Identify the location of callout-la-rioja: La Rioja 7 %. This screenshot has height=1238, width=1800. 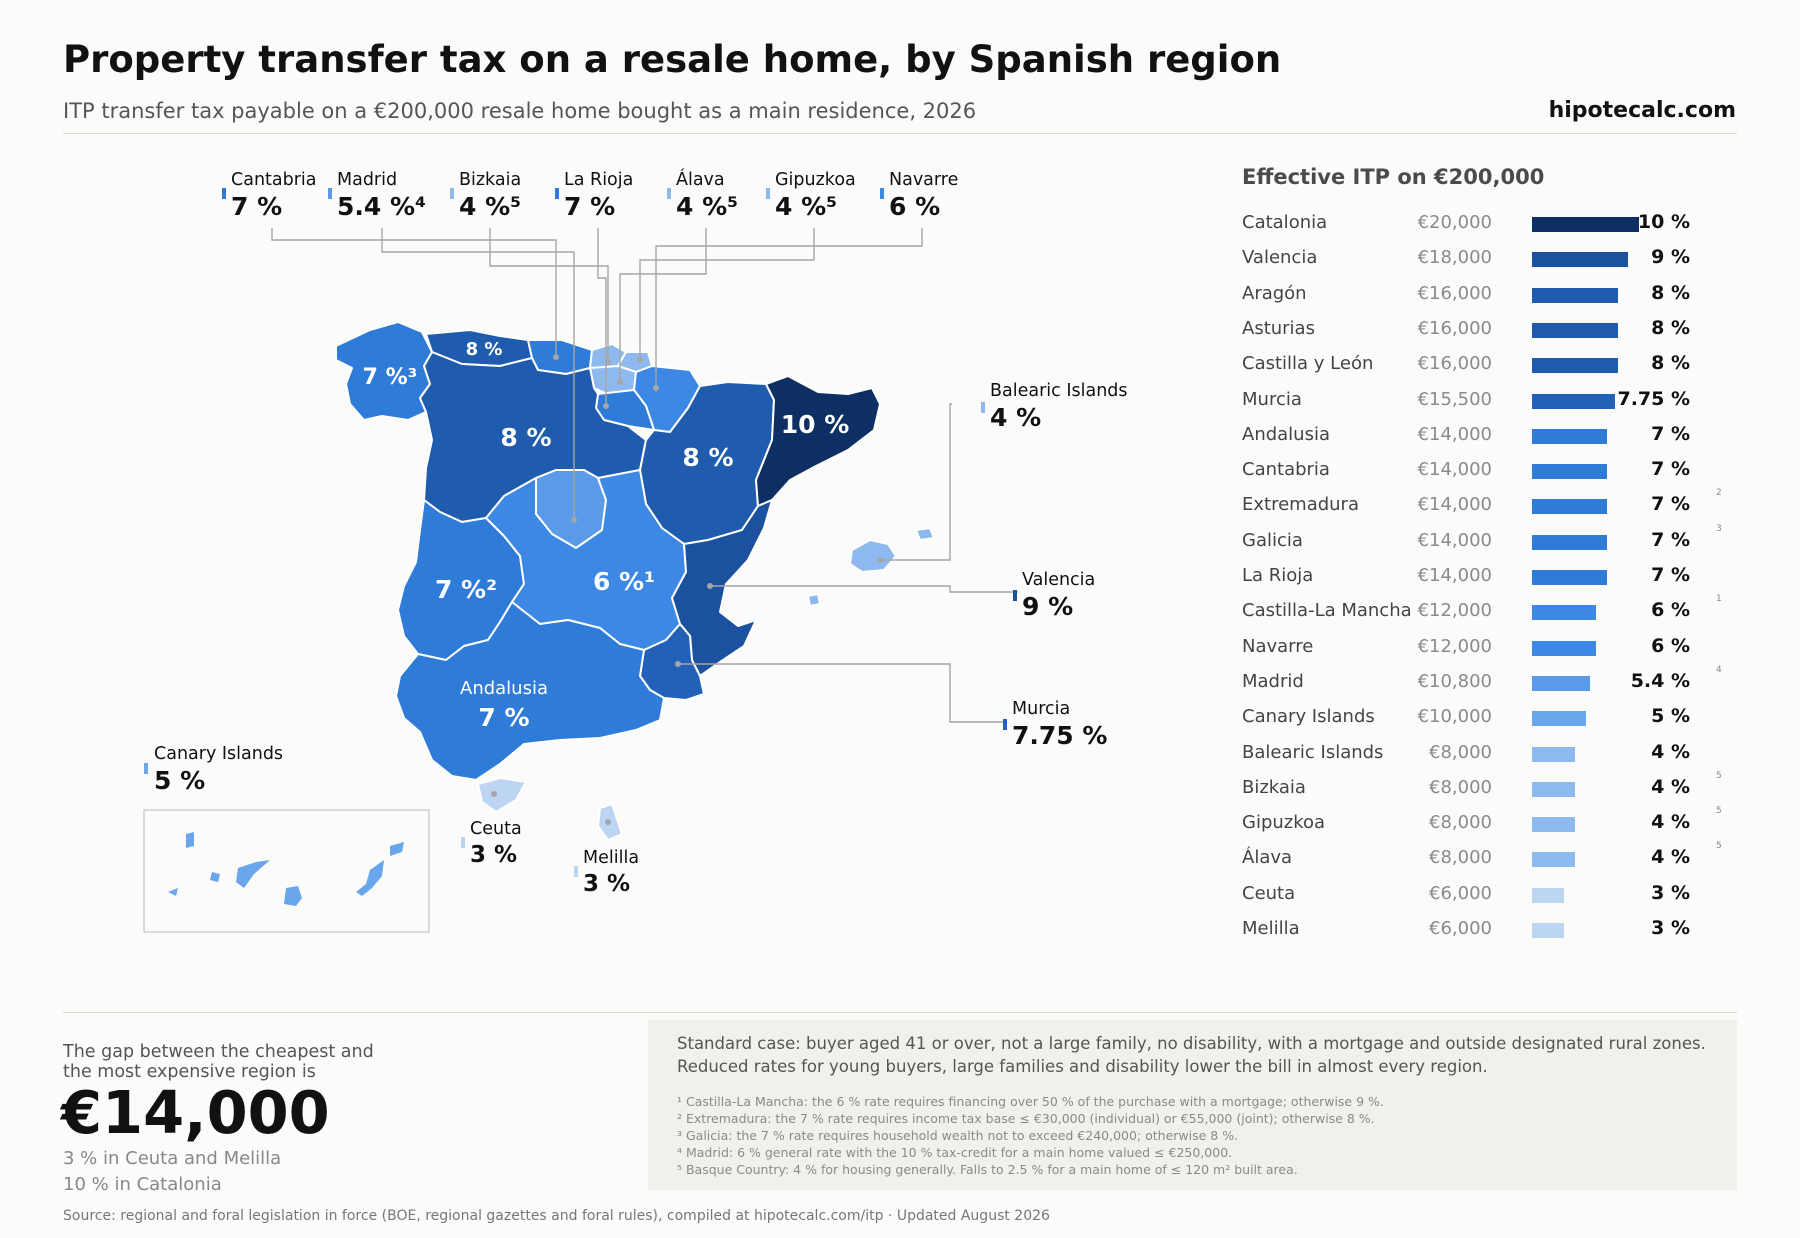
(594, 195).